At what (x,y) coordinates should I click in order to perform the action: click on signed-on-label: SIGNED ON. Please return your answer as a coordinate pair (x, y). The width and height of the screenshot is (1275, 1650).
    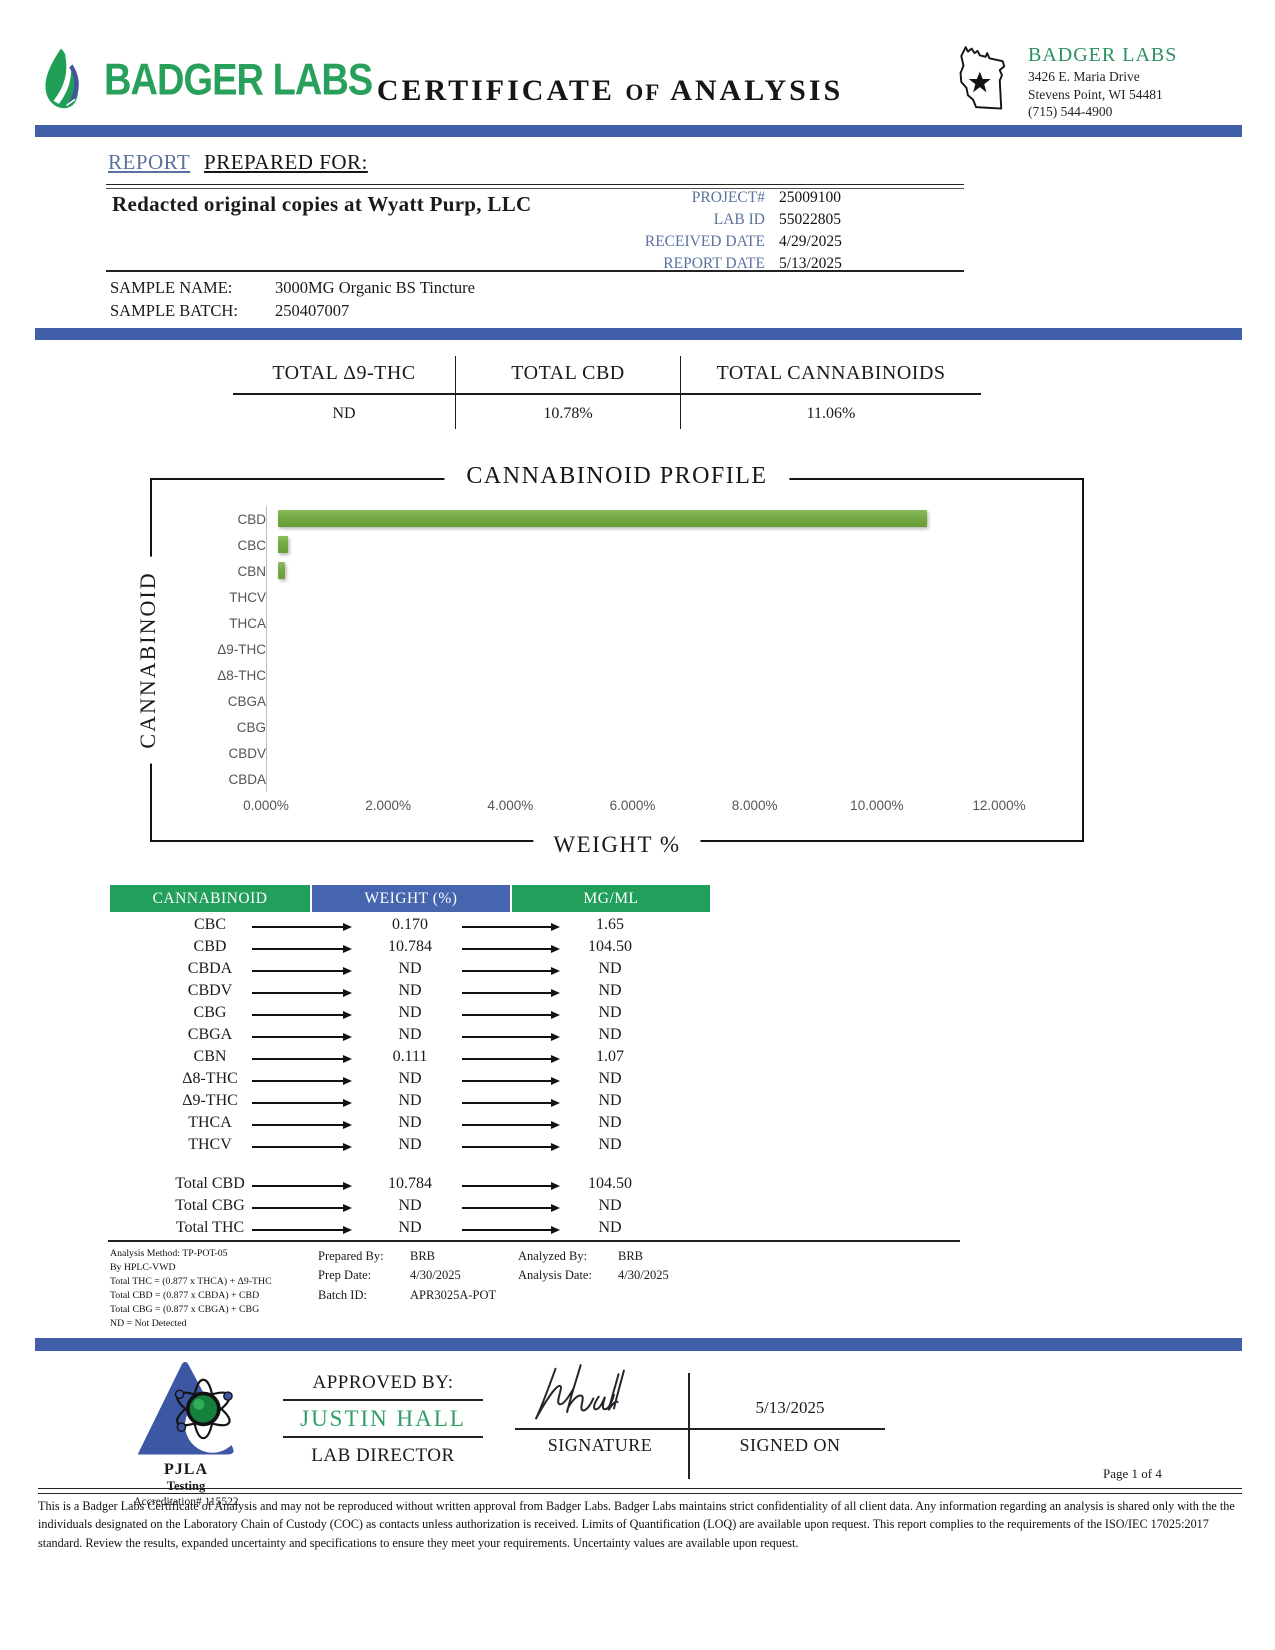
    Looking at the image, I should click on (790, 1445).